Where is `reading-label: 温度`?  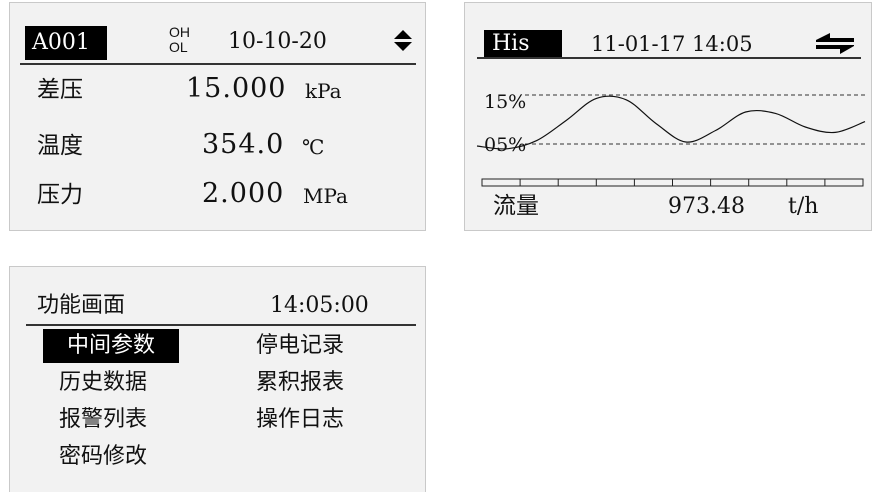
reading-label: 温度 is located at coordinates (60, 146).